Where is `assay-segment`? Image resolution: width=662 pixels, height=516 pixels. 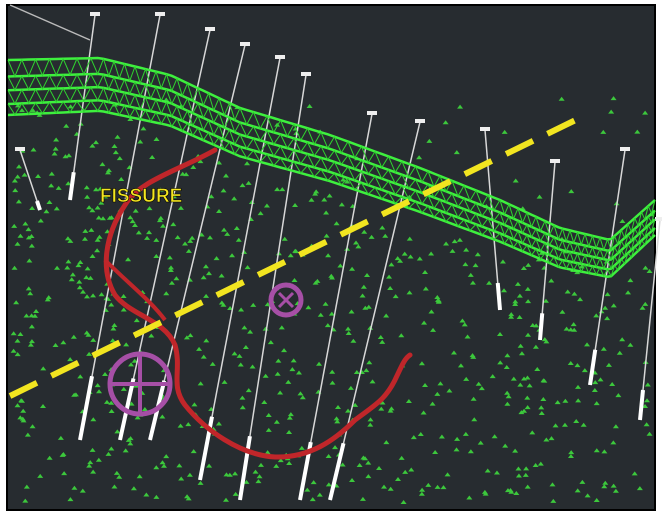 assay-segment is located at coordinates (641, 405).